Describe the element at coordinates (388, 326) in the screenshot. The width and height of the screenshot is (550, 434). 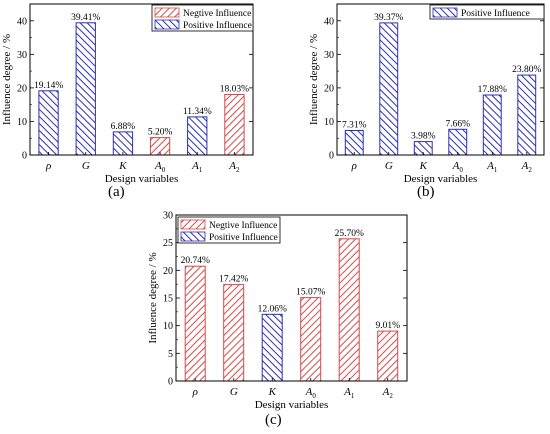
I see `data-label-3-6: 9.01%` at that location.